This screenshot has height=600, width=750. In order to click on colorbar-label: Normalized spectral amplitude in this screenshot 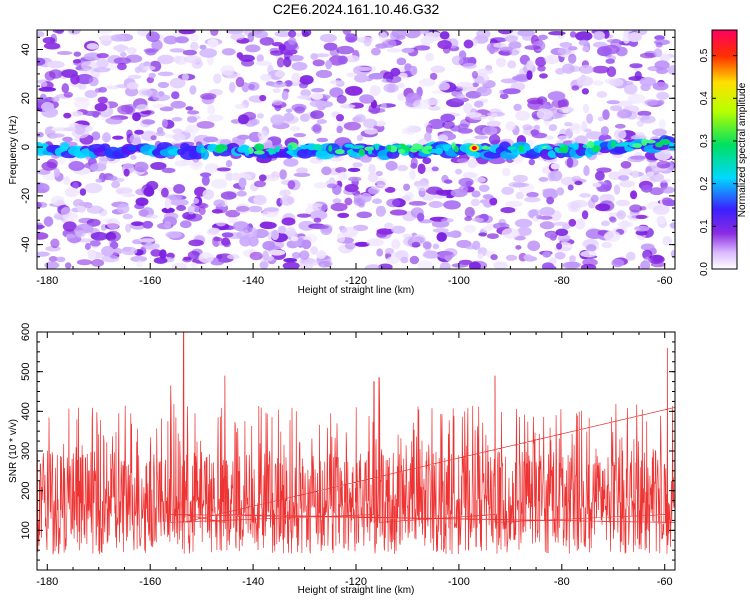, I will do `click(742, 149)`.